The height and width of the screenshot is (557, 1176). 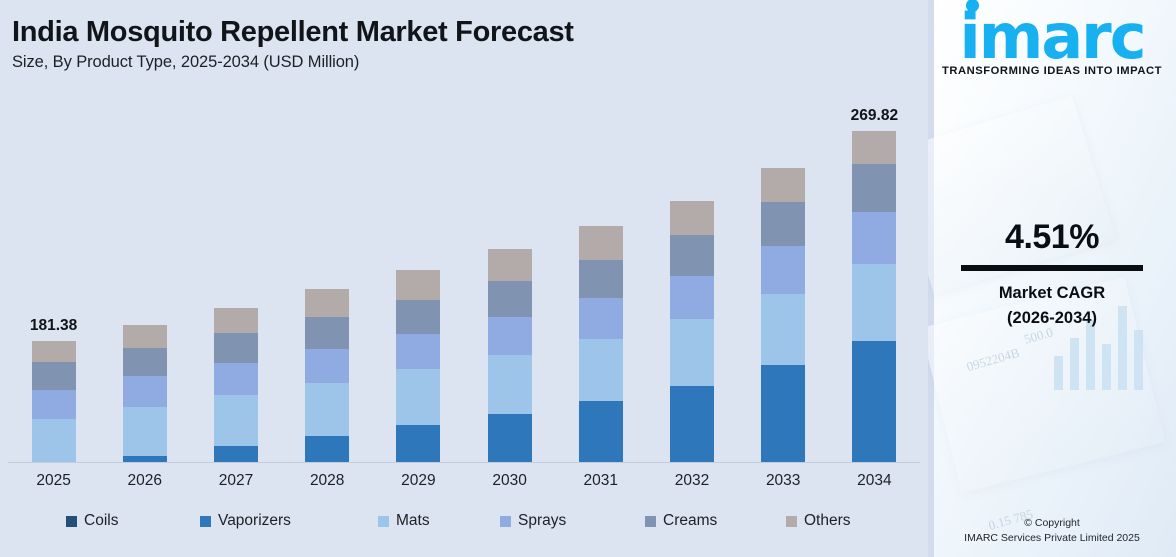 I want to click on bar-group: 211.25, so click(x=418, y=281).